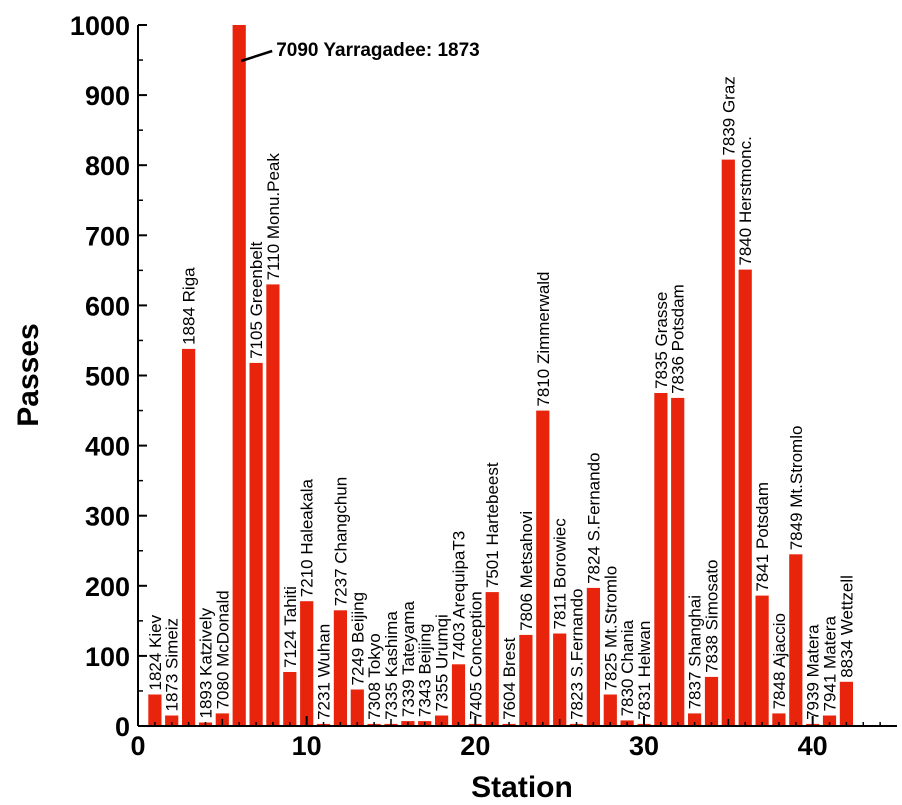 This screenshot has width=902, height=805. Describe the element at coordinates (107, 657) in the screenshot. I see `y-tick-label: 100` at that location.